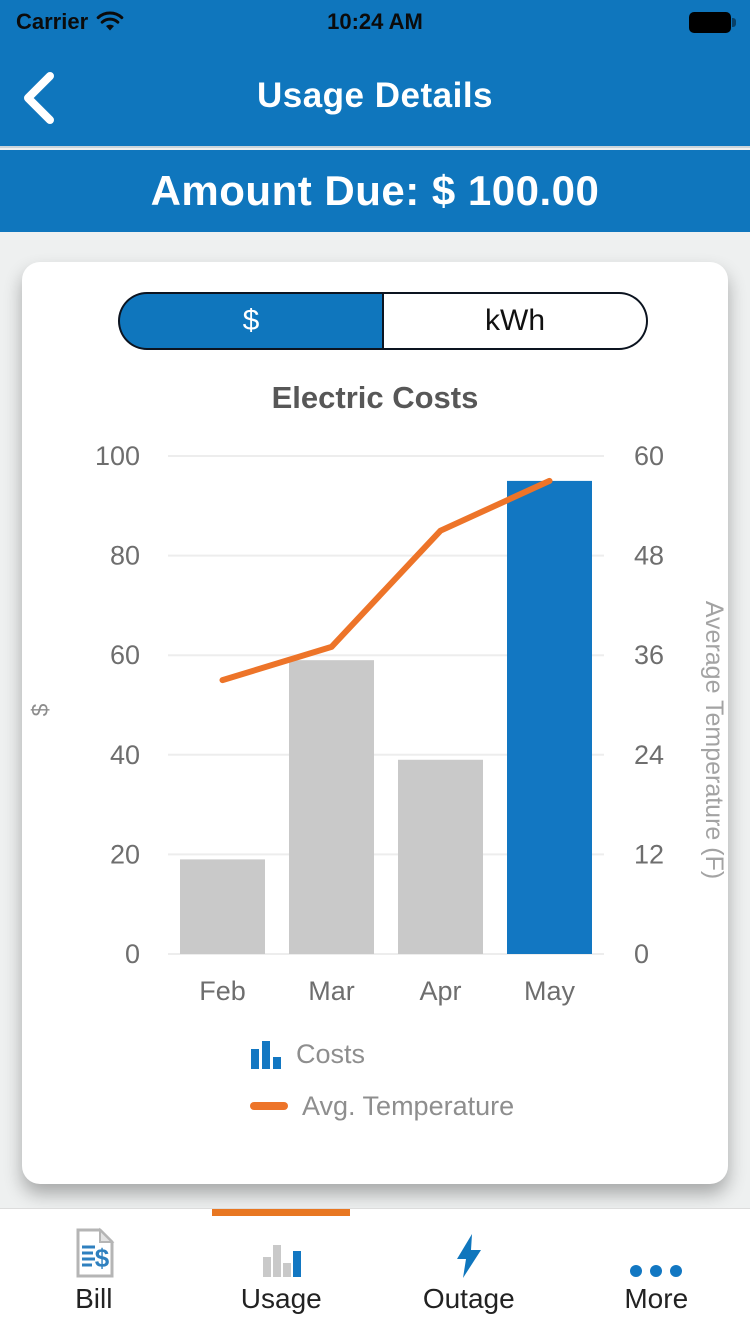  Describe the element at coordinates (408, 1105) in the screenshot. I see `legend-label-avg-temperature: Avg. Temperature` at that location.